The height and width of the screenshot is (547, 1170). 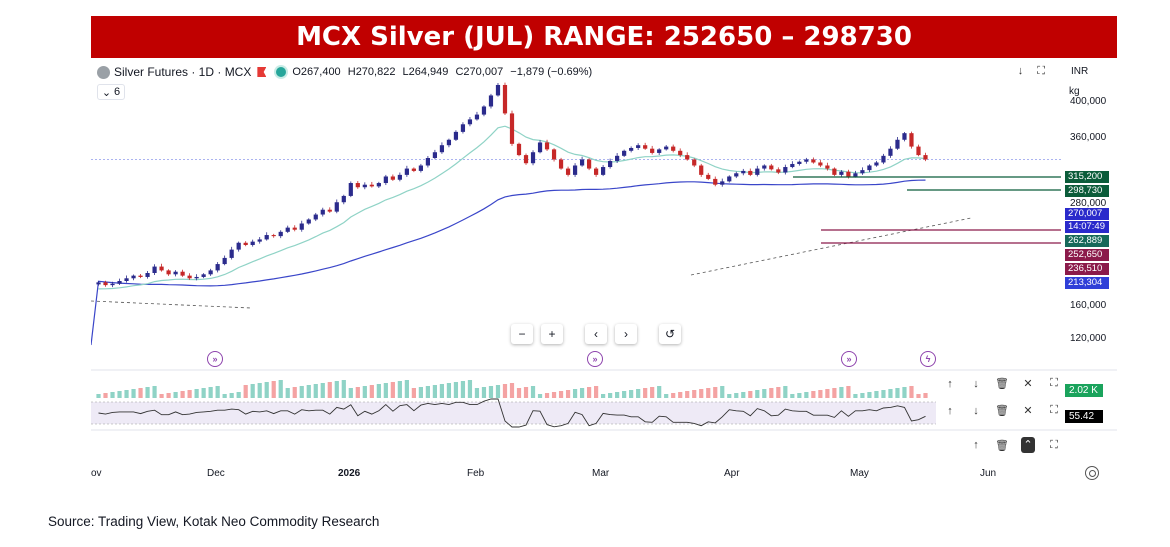 What do you see at coordinates (1020, 71) in the screenshot?
I see `download-icon: ↓` at bounding box center [1020, 71].